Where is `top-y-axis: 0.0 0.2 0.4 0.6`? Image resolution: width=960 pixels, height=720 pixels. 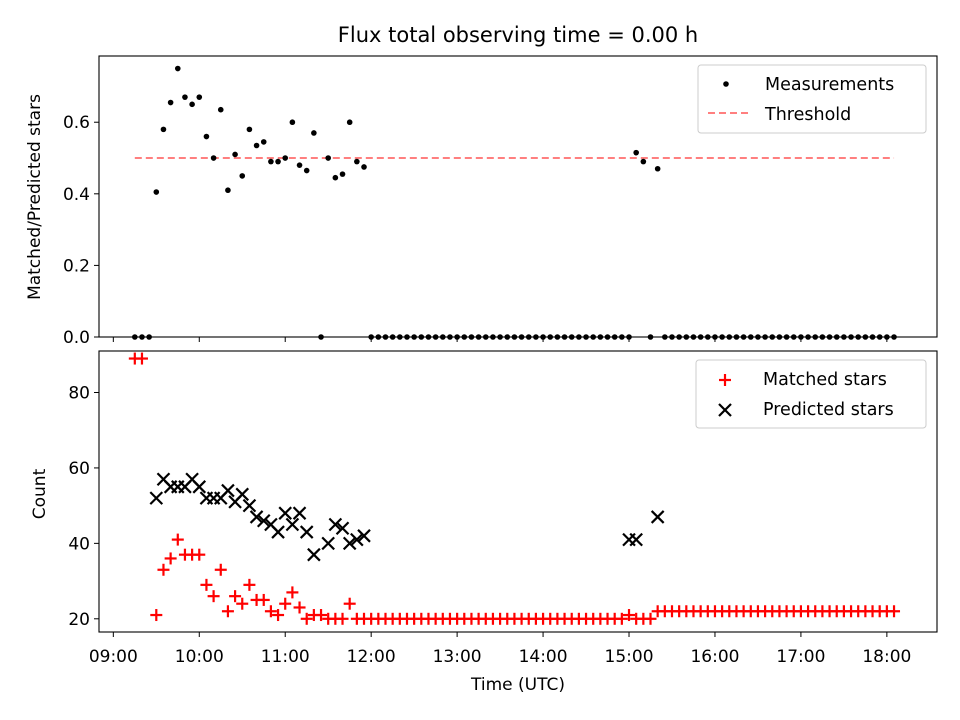 top-y-axis: 0.0 0.2 0.4 0.6 is located at coordinates (81, 230).